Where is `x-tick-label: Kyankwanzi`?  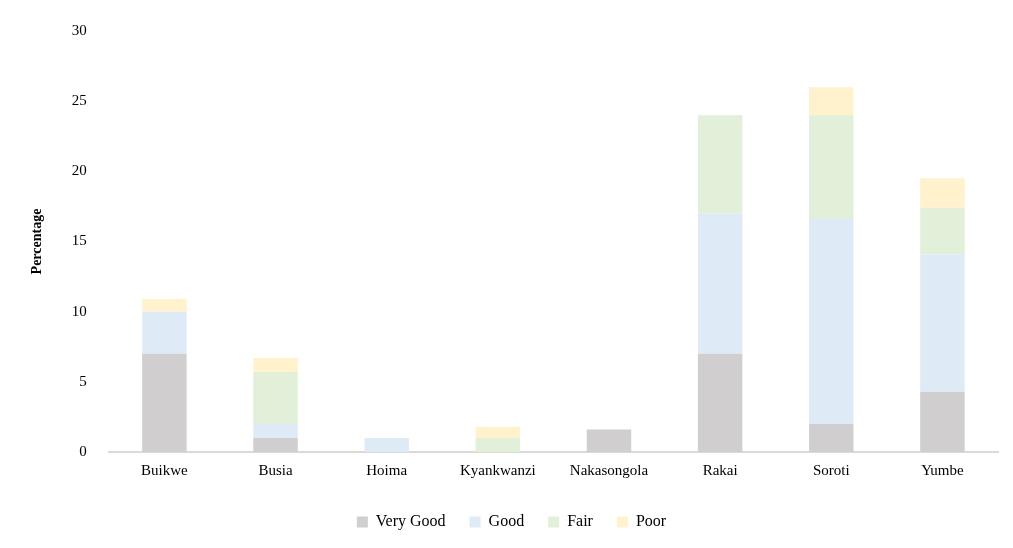
x-tick-label: Kyankwanzi is located at coordinates (497, 469).